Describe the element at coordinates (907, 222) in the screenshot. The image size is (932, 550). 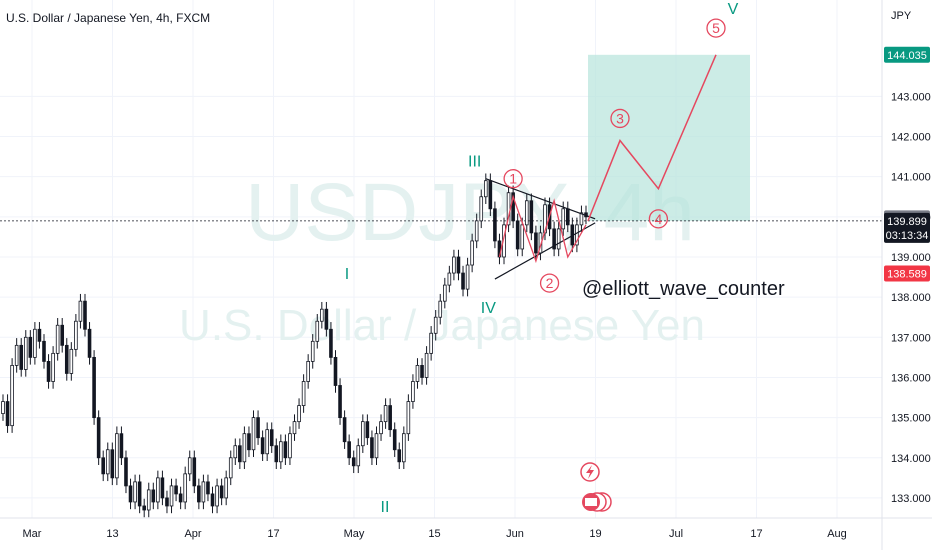
I see `price-tag-label: 139.899` at that location.